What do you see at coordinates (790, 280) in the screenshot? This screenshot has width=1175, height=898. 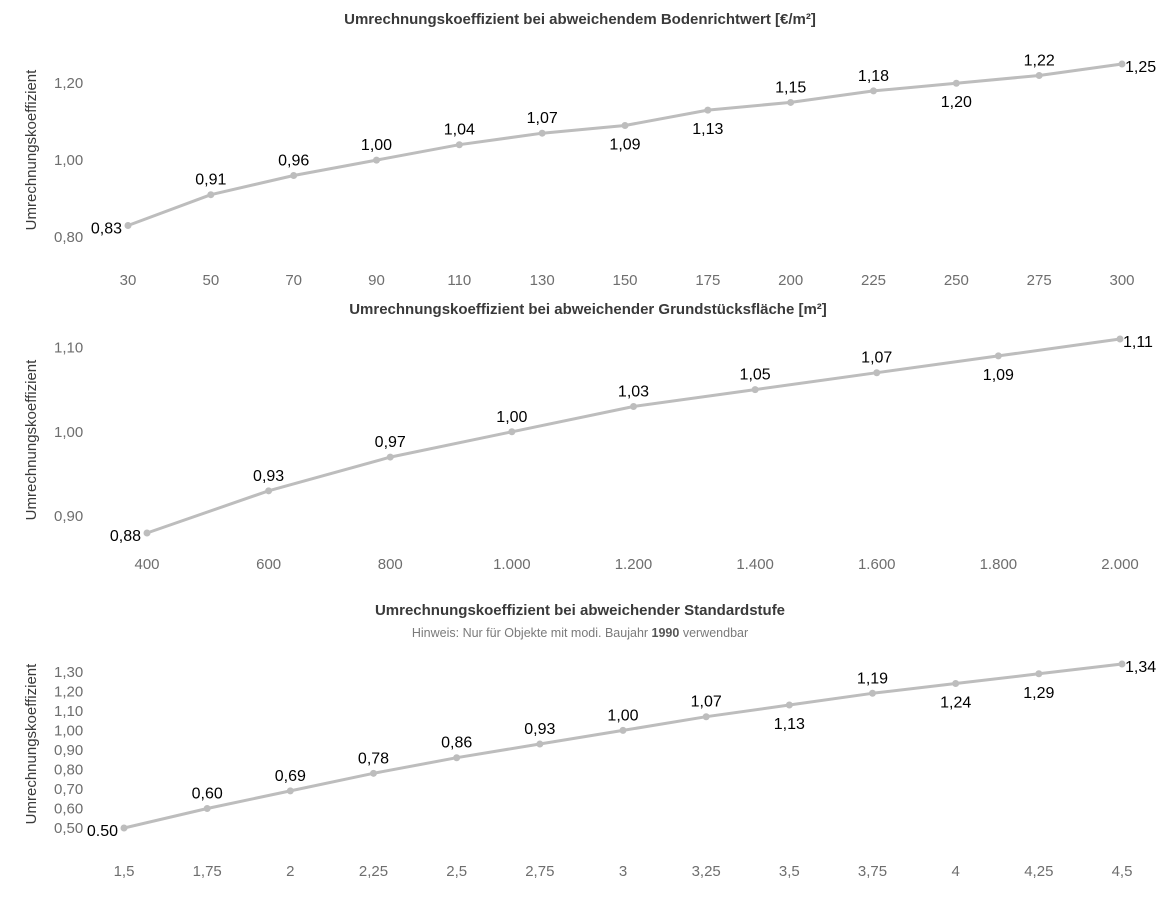 I see `x-tick-label: 200` at bounding box center [790, 280].